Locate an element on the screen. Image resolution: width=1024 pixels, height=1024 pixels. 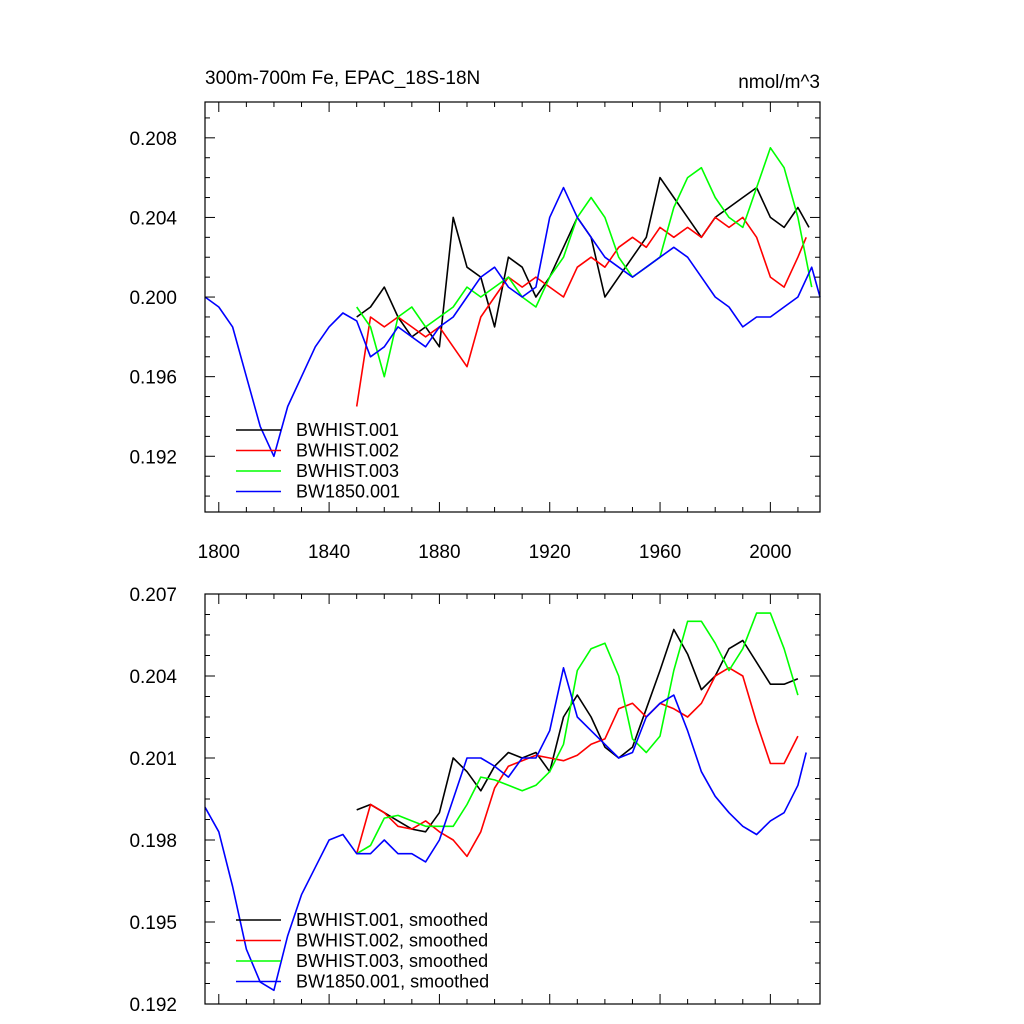
legend-label-bwhist-002: BWHIST.002 is located at coordinates (347, 451).